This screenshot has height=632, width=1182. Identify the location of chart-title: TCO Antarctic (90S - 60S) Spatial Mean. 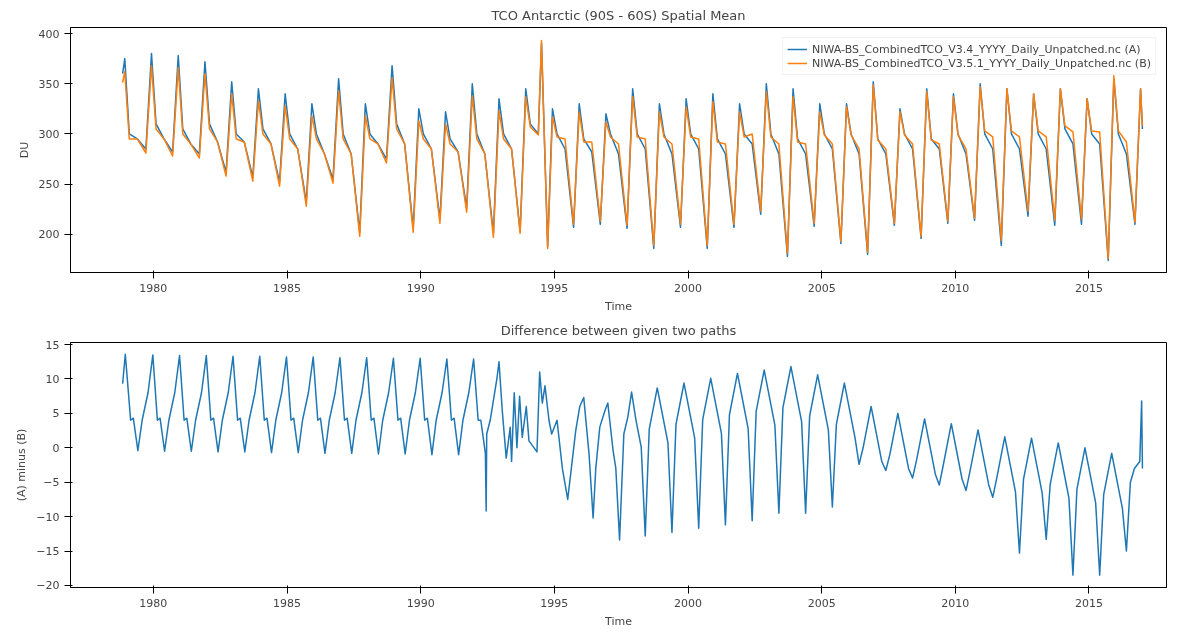
(618, 15).